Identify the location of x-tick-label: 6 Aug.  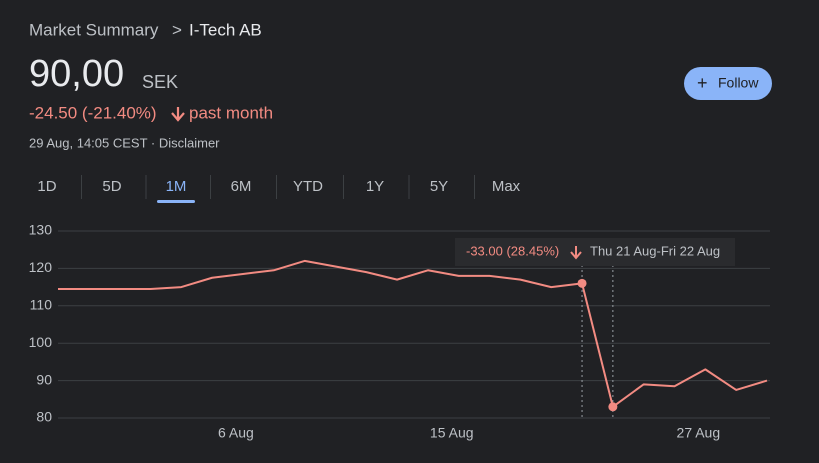
(236, 433).